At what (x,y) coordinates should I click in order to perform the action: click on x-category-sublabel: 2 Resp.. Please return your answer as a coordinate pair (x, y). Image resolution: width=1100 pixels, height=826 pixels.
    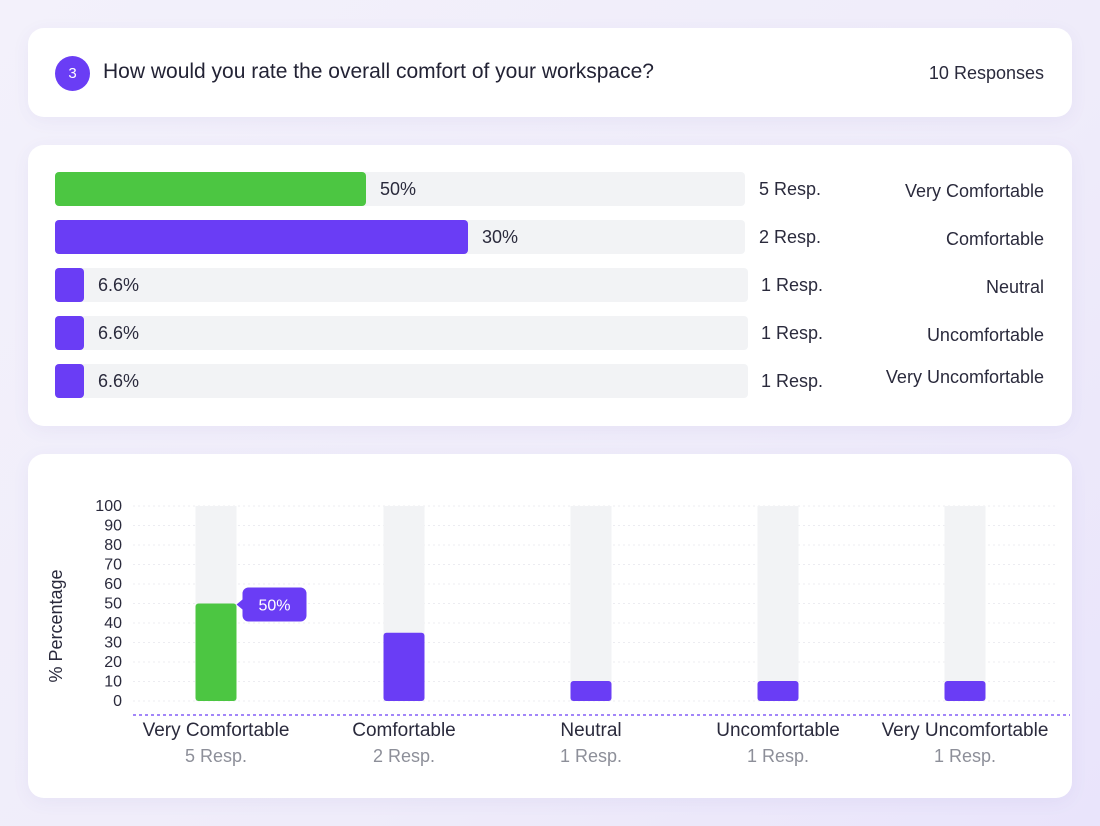
    Looking at the image, I should click on (404, 756).